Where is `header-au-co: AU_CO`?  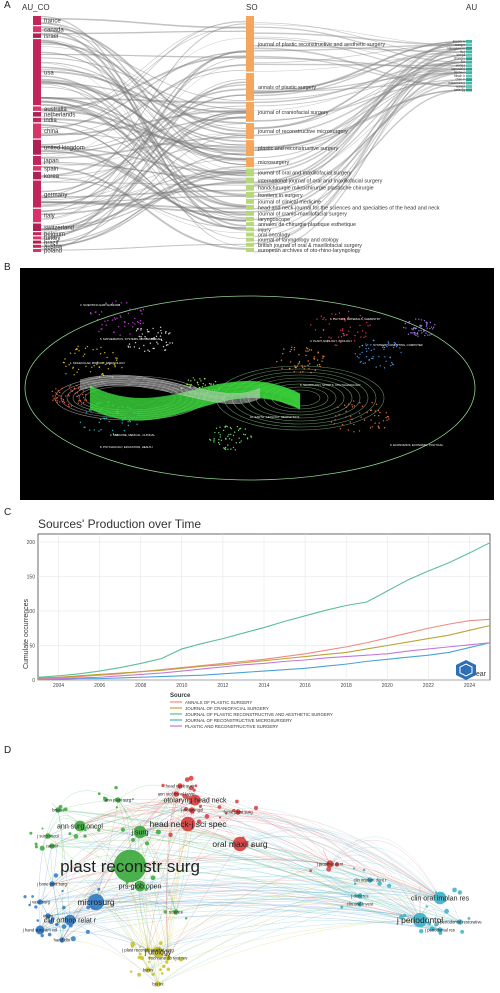
header-au-co: AU_CO is located at coordinates (36, 7).